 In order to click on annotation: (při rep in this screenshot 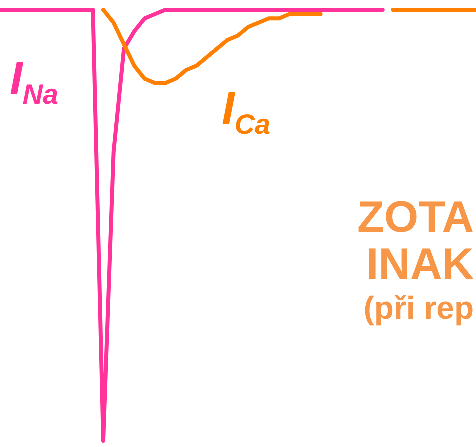, I will do `click(419, 308)`.